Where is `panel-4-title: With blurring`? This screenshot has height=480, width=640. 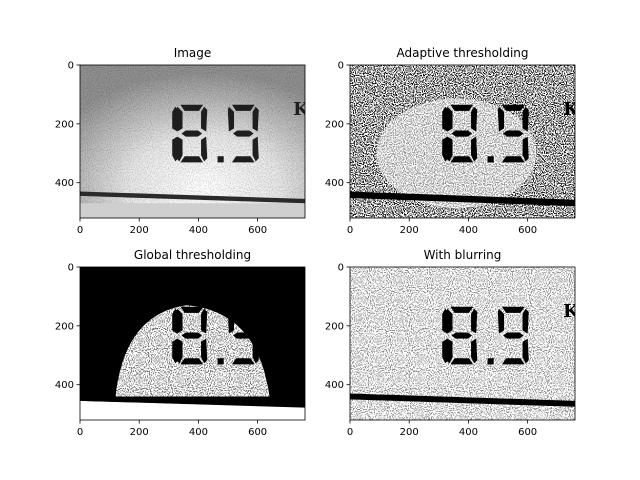 panel-4-title: With blurring is located at coordinates (463, 255).